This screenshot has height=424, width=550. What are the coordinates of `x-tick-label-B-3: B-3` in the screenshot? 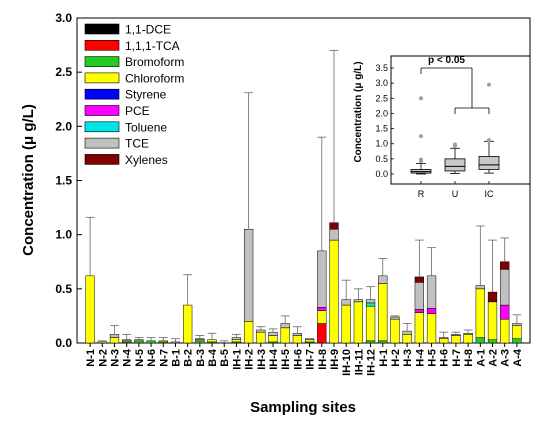 It's located at (201, 358).